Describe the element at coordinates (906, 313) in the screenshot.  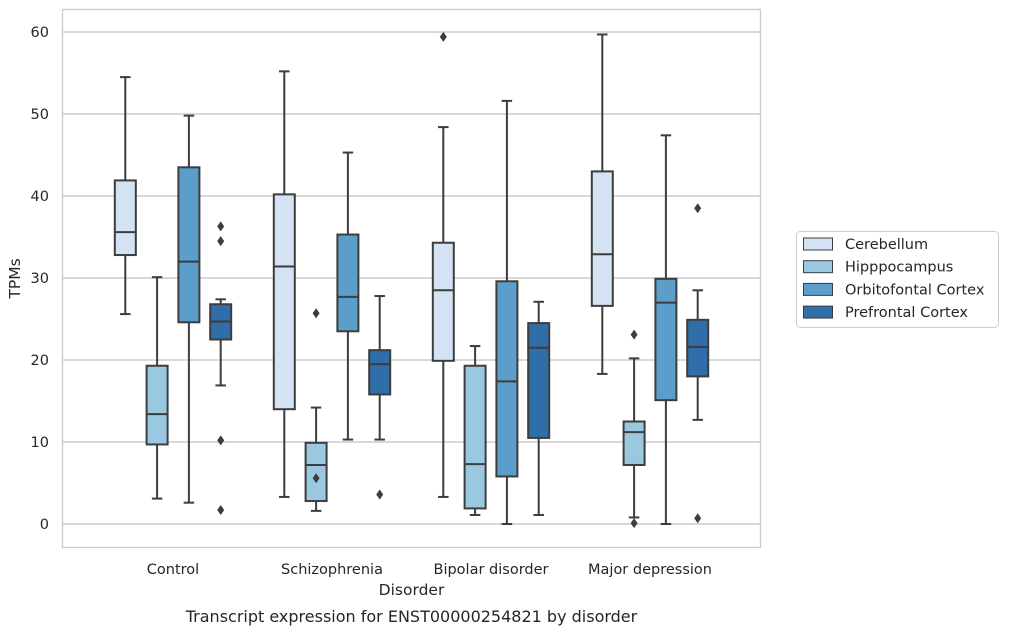
I see `legend-label: Prefrontal Cortex` at that location.